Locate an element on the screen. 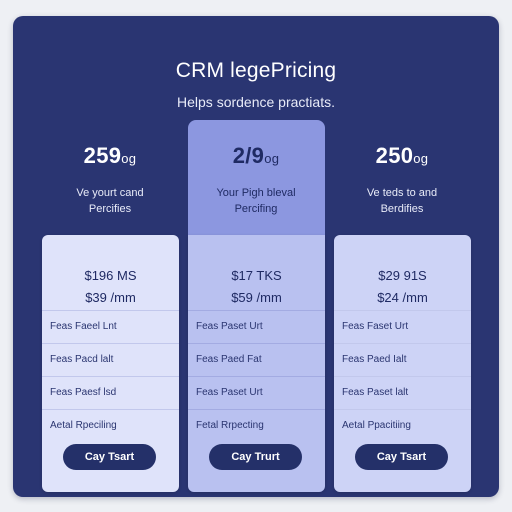 Image resolution: width=512 pixels, height=512 pixels. feature-row: Feas Faset Urt is located at coordinates (402, 327).